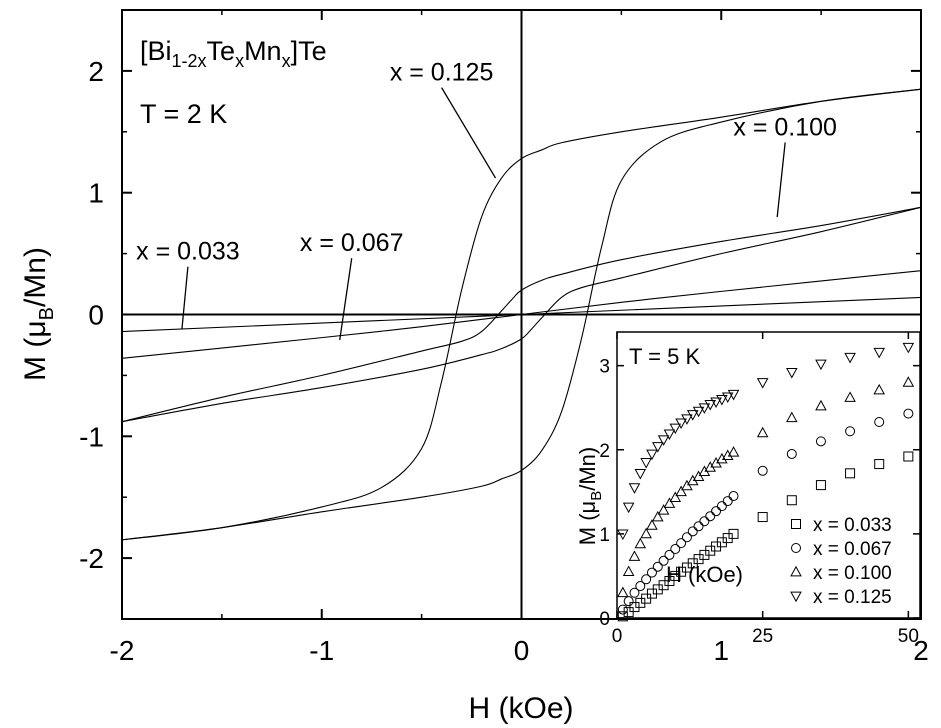  What do you see at coordinates (183, 114) in the screenshot?
I see `main-temperature-label: T = 2 K` at bounding box center [183, 114].